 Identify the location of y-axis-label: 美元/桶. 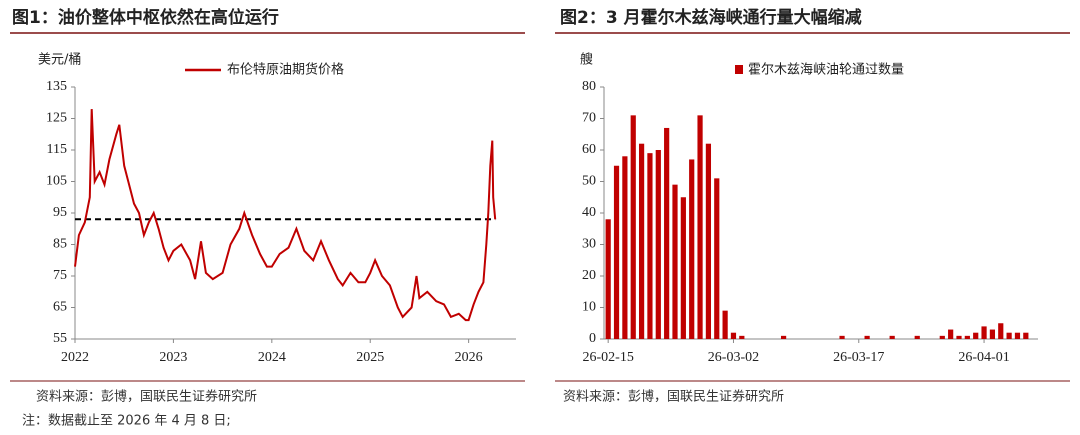
(59, 60).